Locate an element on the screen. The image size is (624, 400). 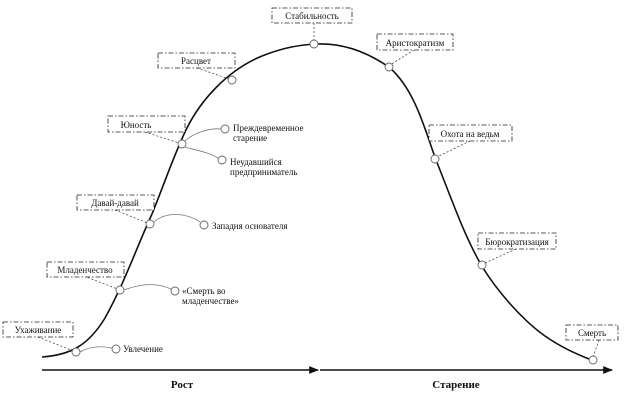
stage-death-leader is located at coordinates (596, 348).